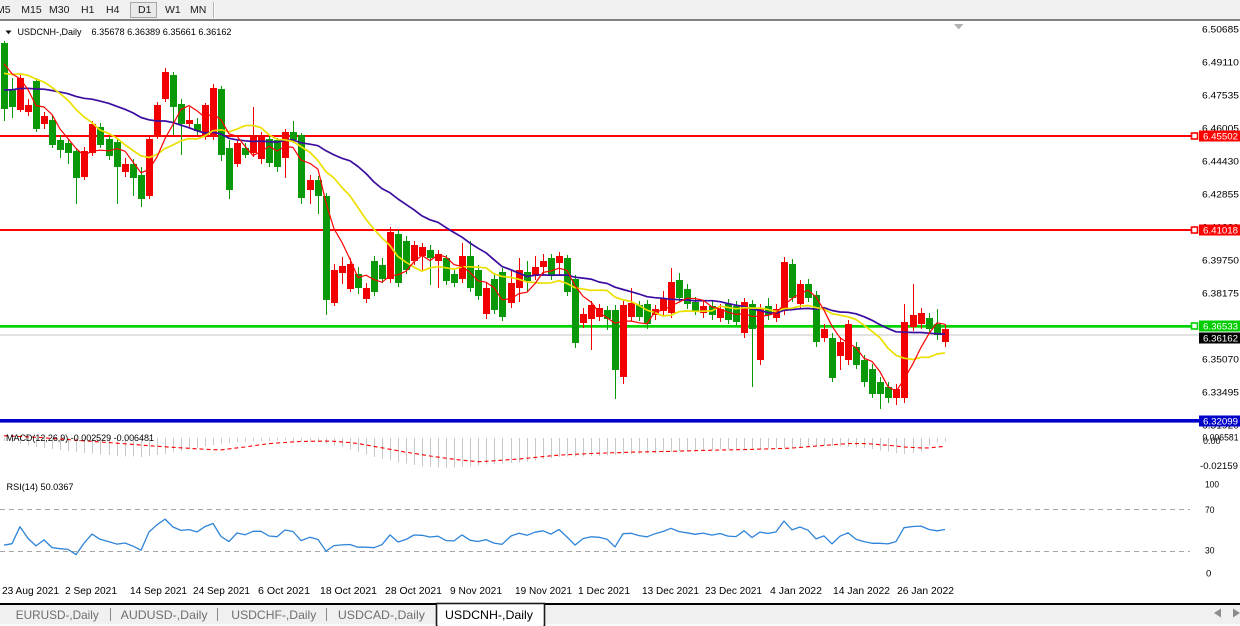  What do you see at coordinates (30, 591) in the screenshot?
I see `svg-text: 23 Aug 2021` at bounding box center [30, 591].